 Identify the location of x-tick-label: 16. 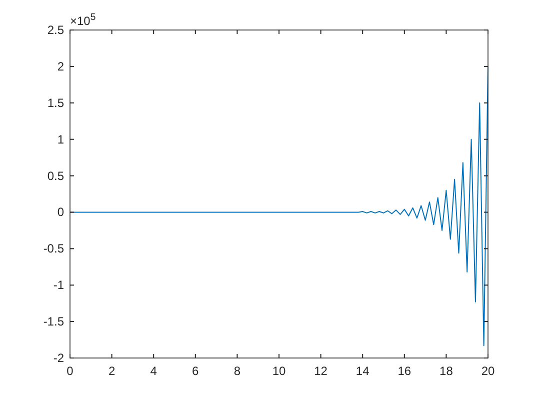
(405, 371).